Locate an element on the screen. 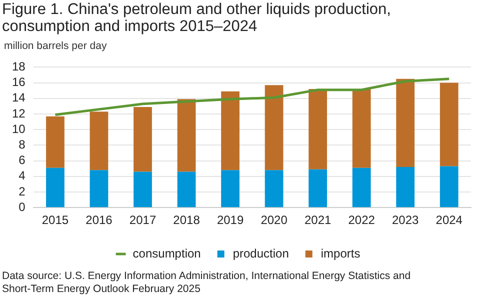 This screenshot has height=305, width=479. legend-label: imports is located at coordinates (340, 253).